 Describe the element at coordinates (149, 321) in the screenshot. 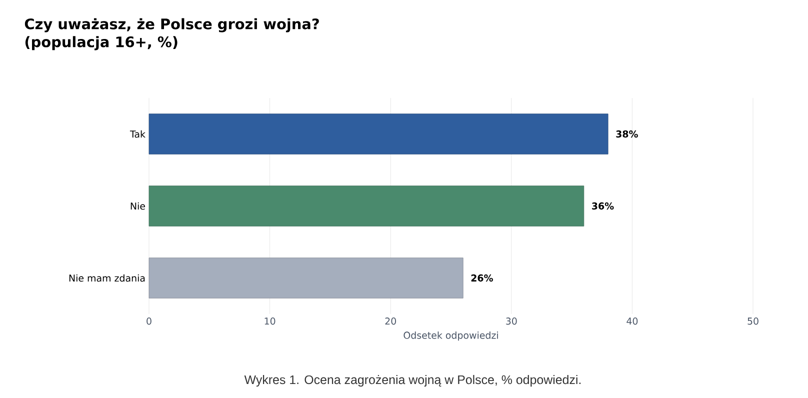

I see `x-tick-label: 0` at that location.